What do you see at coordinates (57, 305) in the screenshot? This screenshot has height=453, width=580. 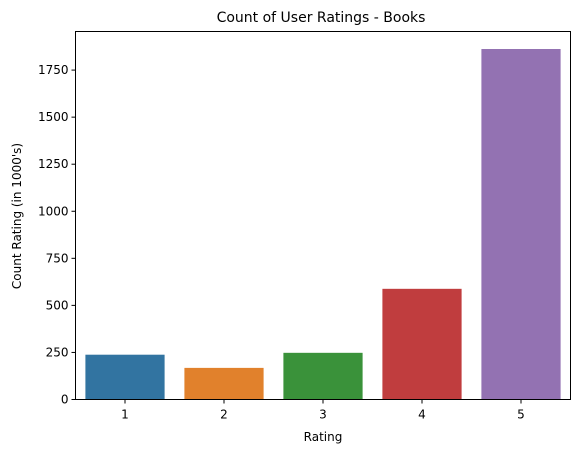 I see `y-tick-label: 500` at bounding box center [57, 305].